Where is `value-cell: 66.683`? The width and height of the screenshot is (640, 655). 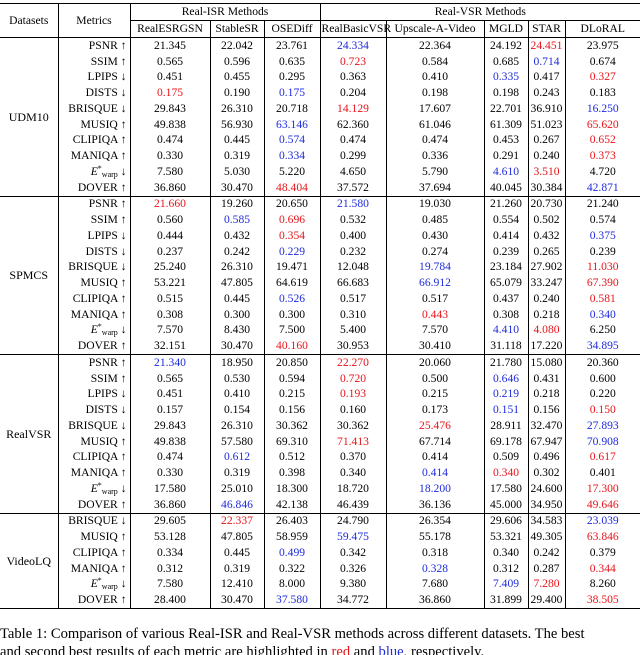
value-cell: 66.683 is located at coordinates (353, 283).